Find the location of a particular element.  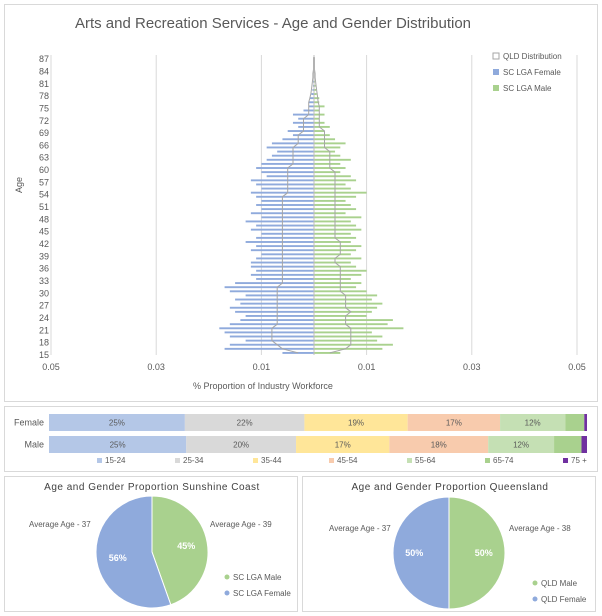

legend-label: 25-34 is located at coordinates (193, 460).